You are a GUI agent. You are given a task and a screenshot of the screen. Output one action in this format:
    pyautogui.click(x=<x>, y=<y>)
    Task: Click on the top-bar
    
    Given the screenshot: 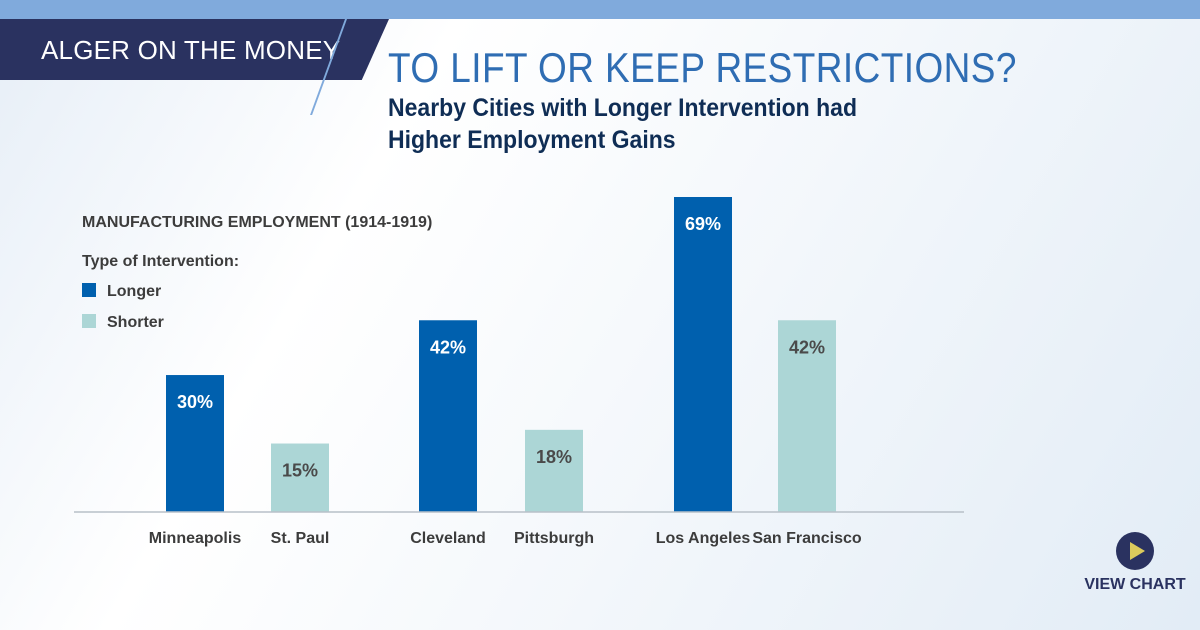 What is the action you would take?
    pyautogui.click(x=600, y=9)
    